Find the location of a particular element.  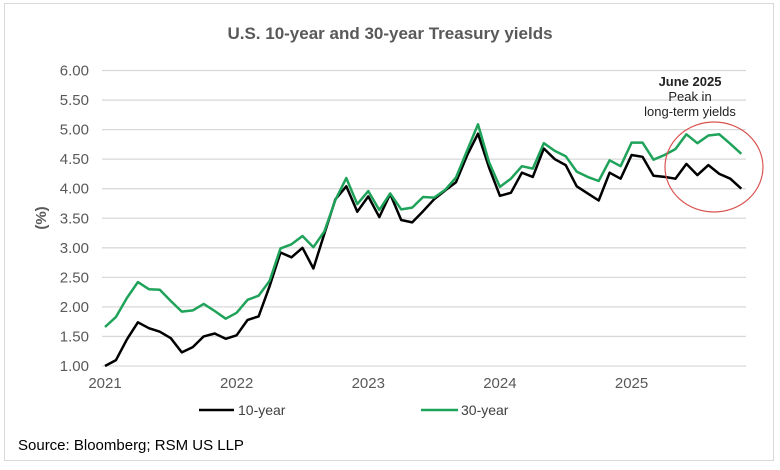

annotation-line1: Peak in is located at coordinates (689, 96).